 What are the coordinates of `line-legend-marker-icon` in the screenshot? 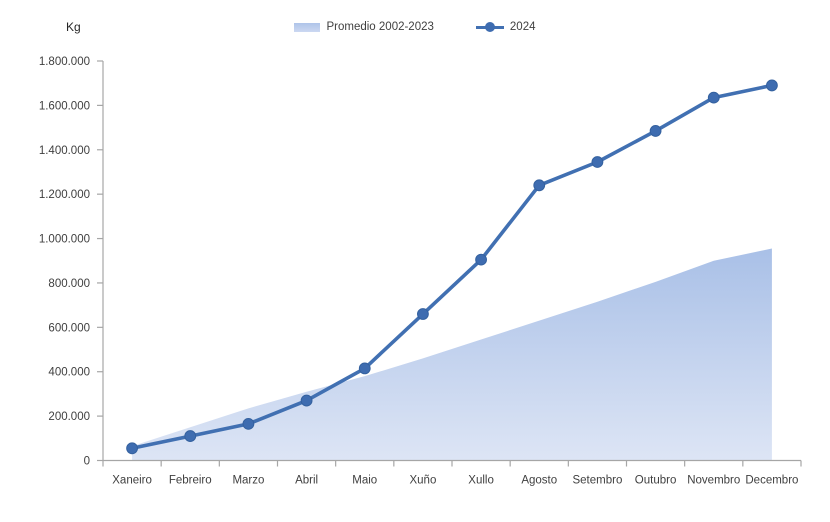 It's located at (489, 27).